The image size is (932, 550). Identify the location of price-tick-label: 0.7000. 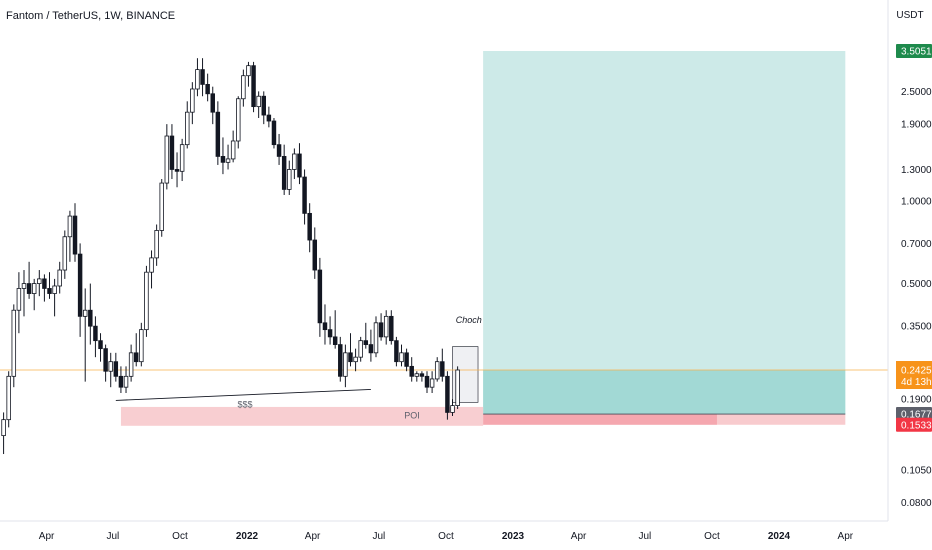
(916, 244).